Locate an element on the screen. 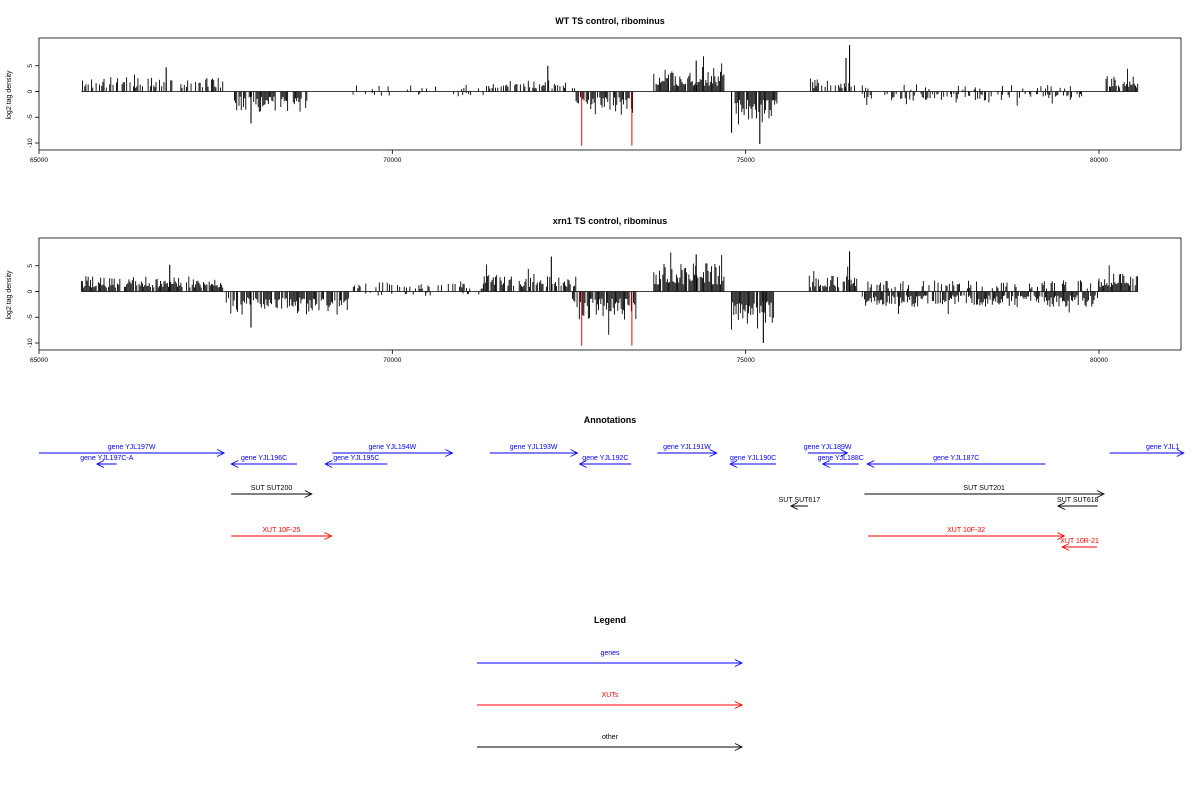  annotation-label: gene YJL196C is located at coordinates (264, 458).